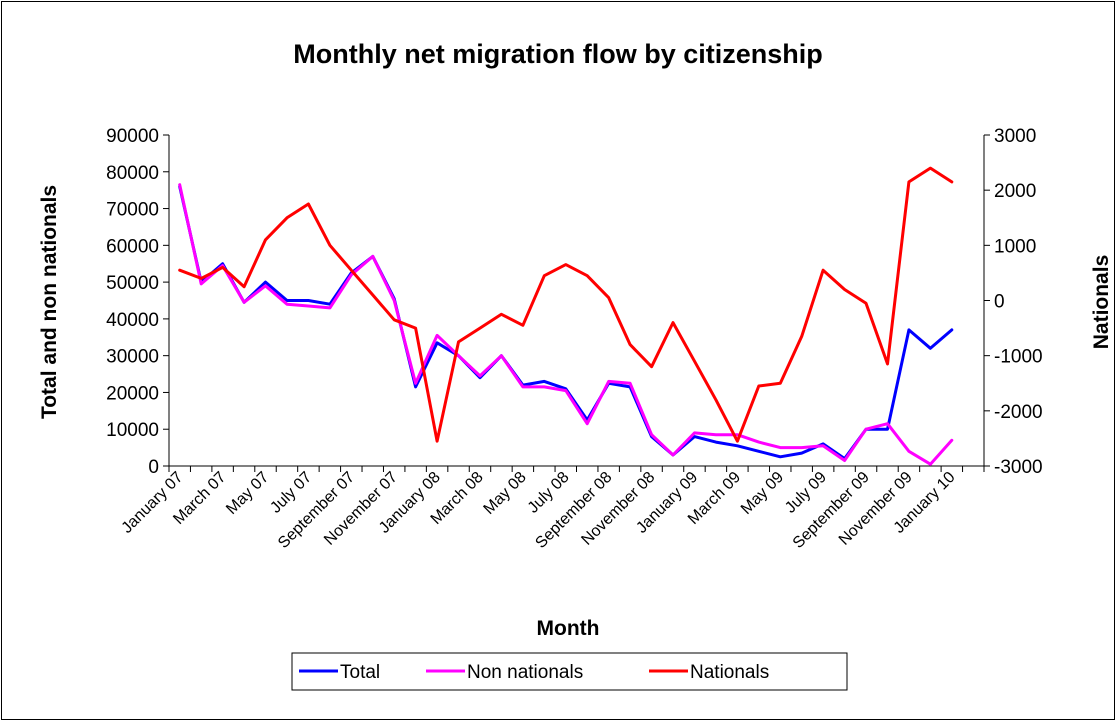 The image size is (1118, 723). What do you see at coordinates (573, 510) in the screenshot?
I see `x-tick-label: September 08` at bounding box center [573, 510].